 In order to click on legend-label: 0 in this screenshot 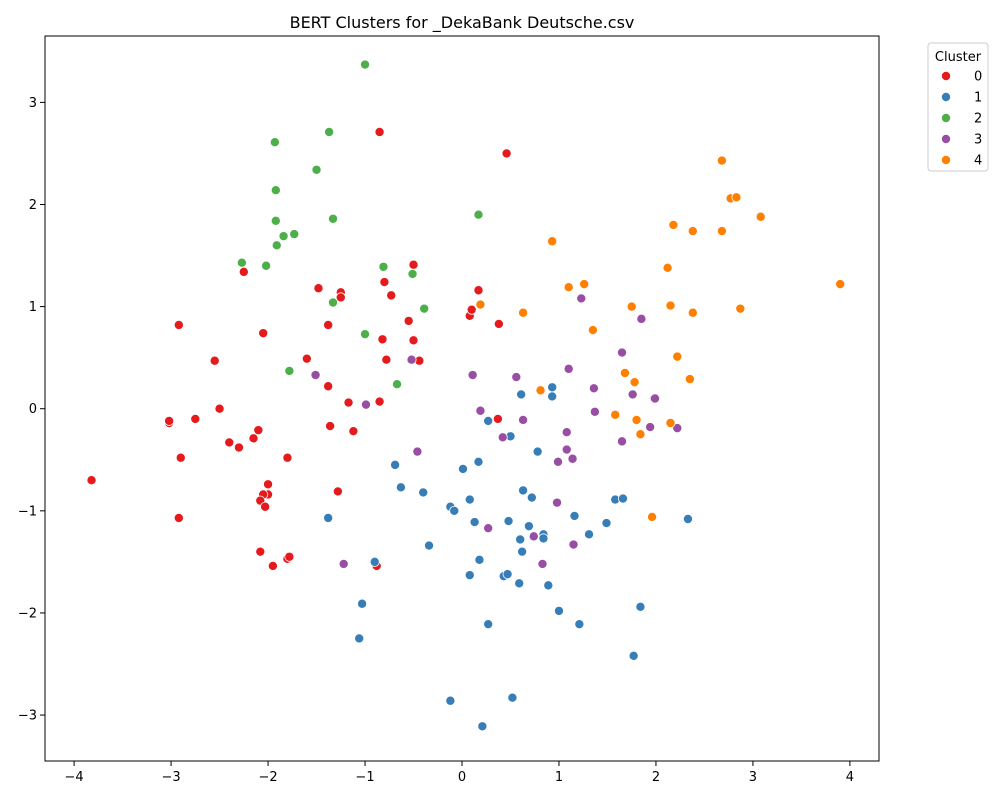, I will do `click(978, 77)`.